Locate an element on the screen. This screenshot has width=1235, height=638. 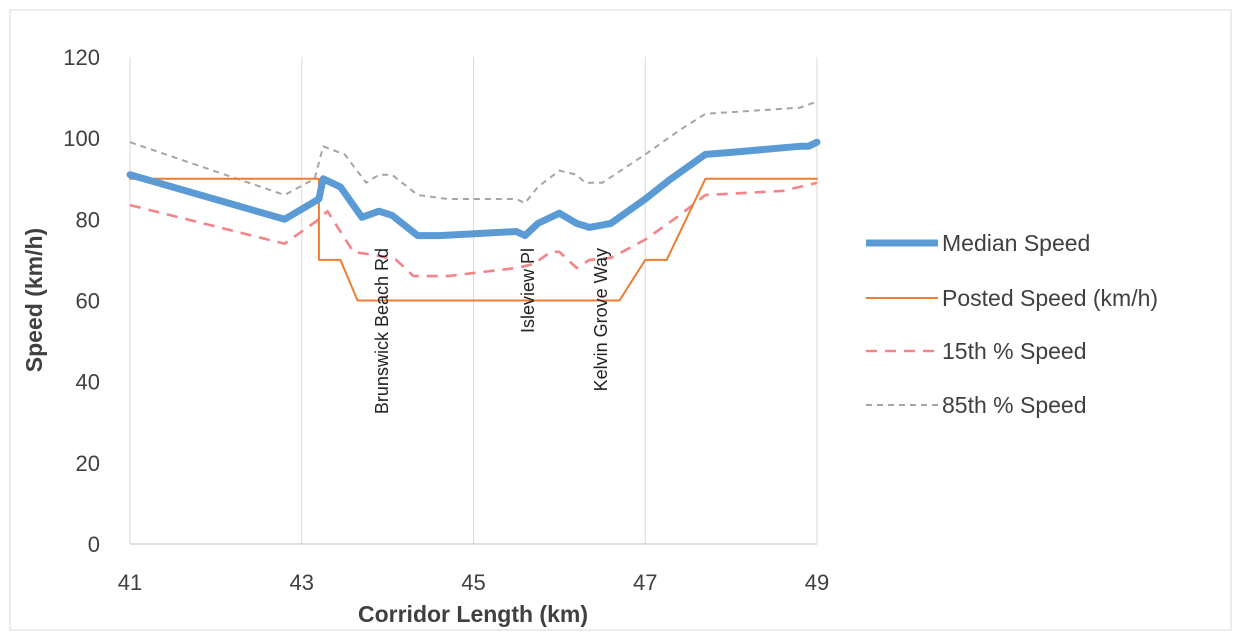
x-axis-title: Corridor Length (km) is located at coordinates (473, 614).